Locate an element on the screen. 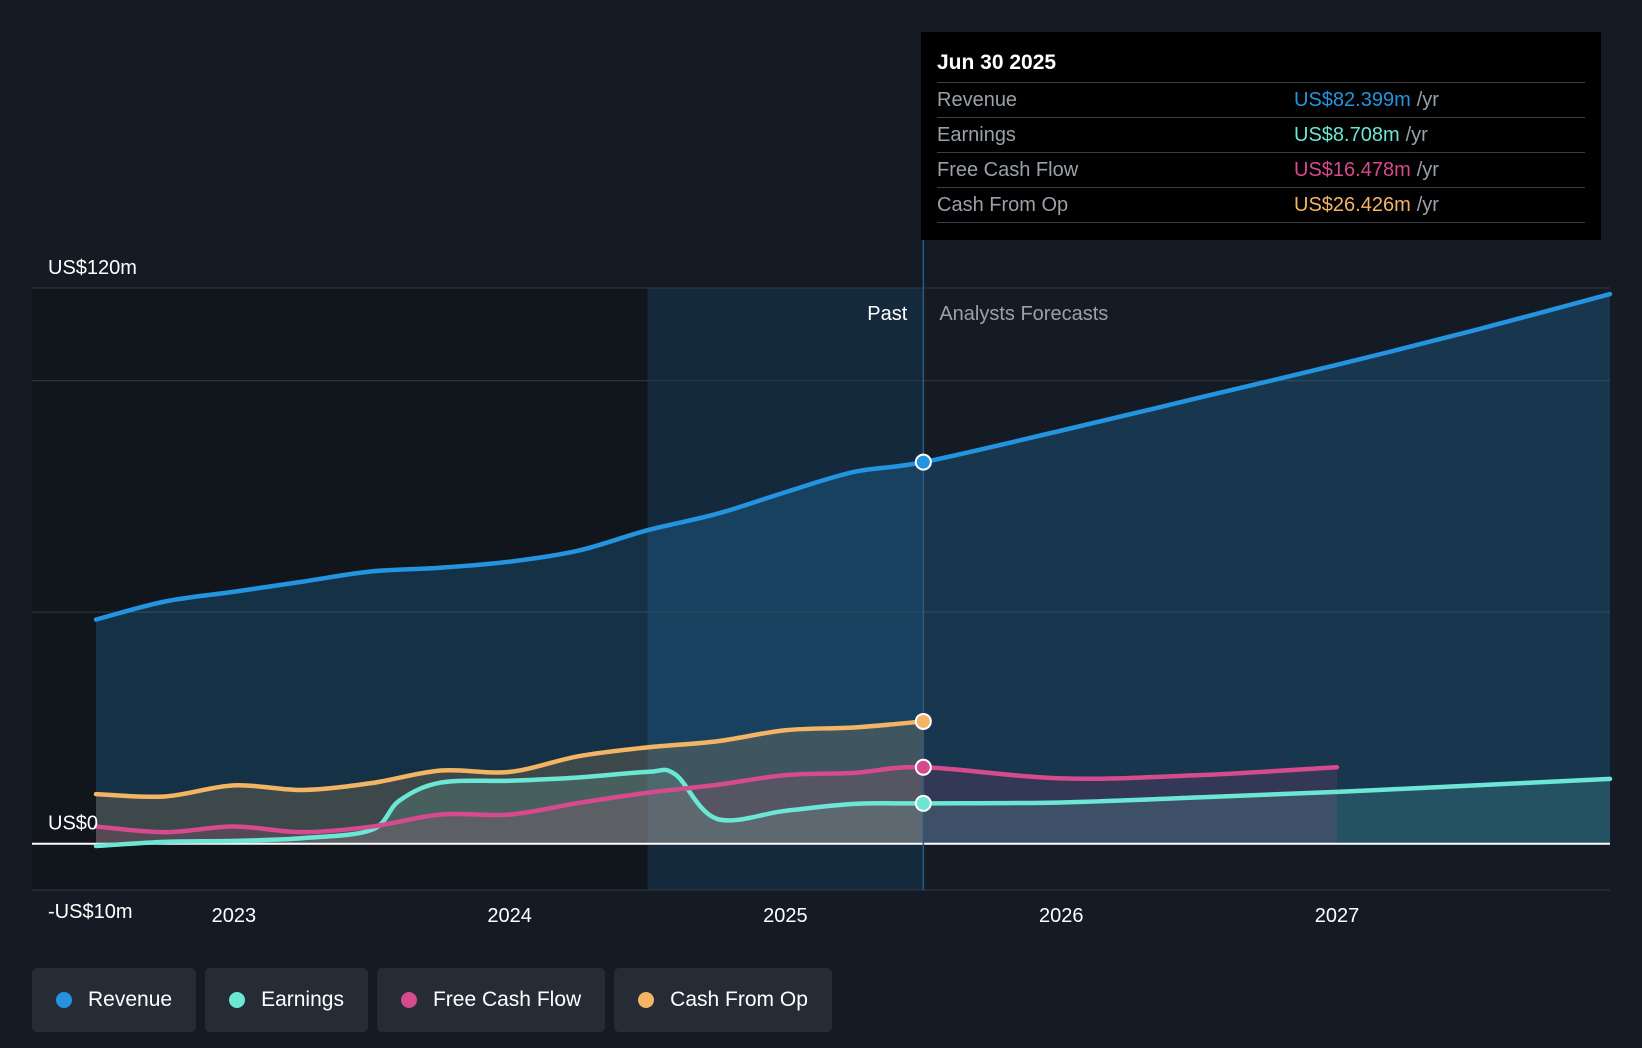 This screenshot has width=1642, height=1048. forecast-label: Analysts Forecasts is located at coordinates (1023, 314).